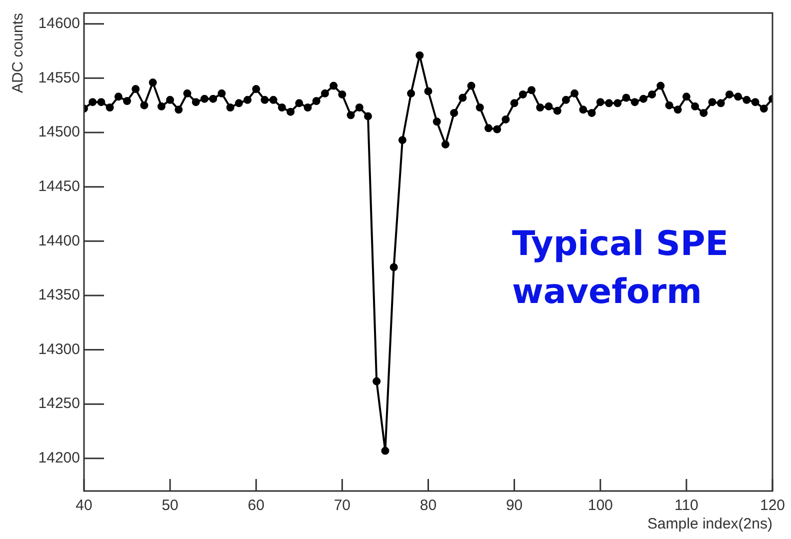 This screenshot has height=539, width=791. Describe the element at coordinates (772, 505) in the screenshot. I see `x-tick-label: 120` at that location.